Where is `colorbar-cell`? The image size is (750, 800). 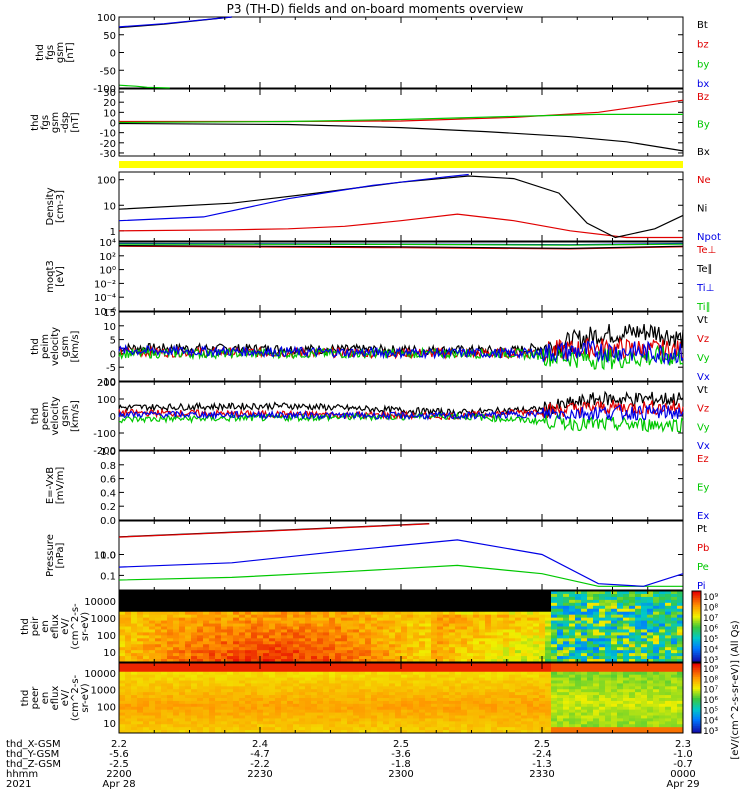
colorbar-cell is located at coordinates (696, 690).